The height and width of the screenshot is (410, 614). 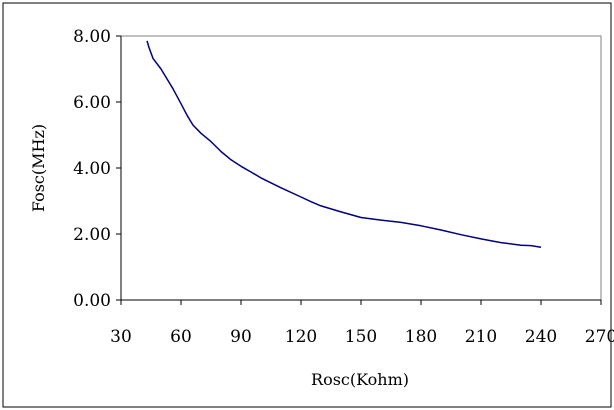 I want to click on y-axis-title: Fosc(MHz), so click(x=38, y=168).